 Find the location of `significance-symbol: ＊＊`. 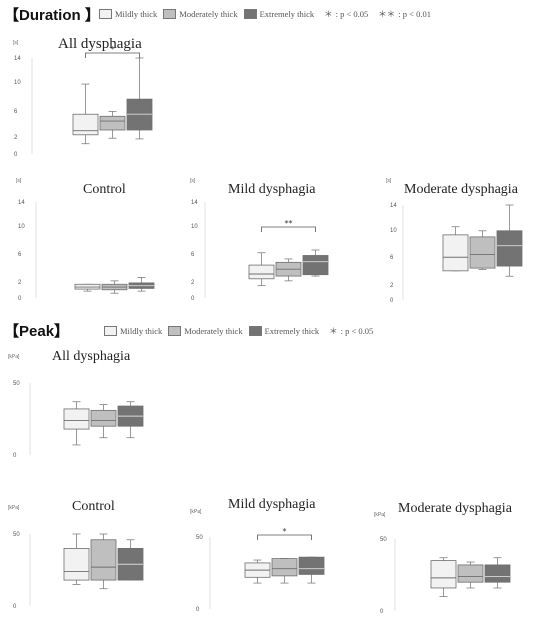

significance-symbol: ＊＊ is located at coordinates (387, 14).